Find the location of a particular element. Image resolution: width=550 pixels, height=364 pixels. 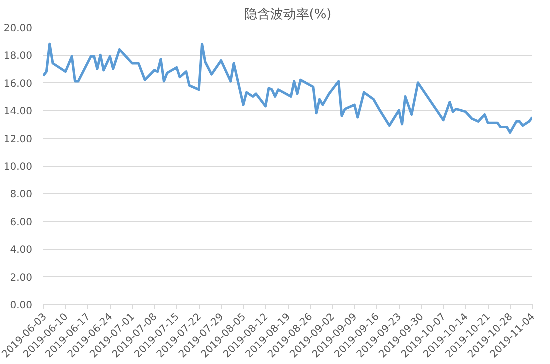

y-tick-label: 16.00 is located at coordinates (18, 84).